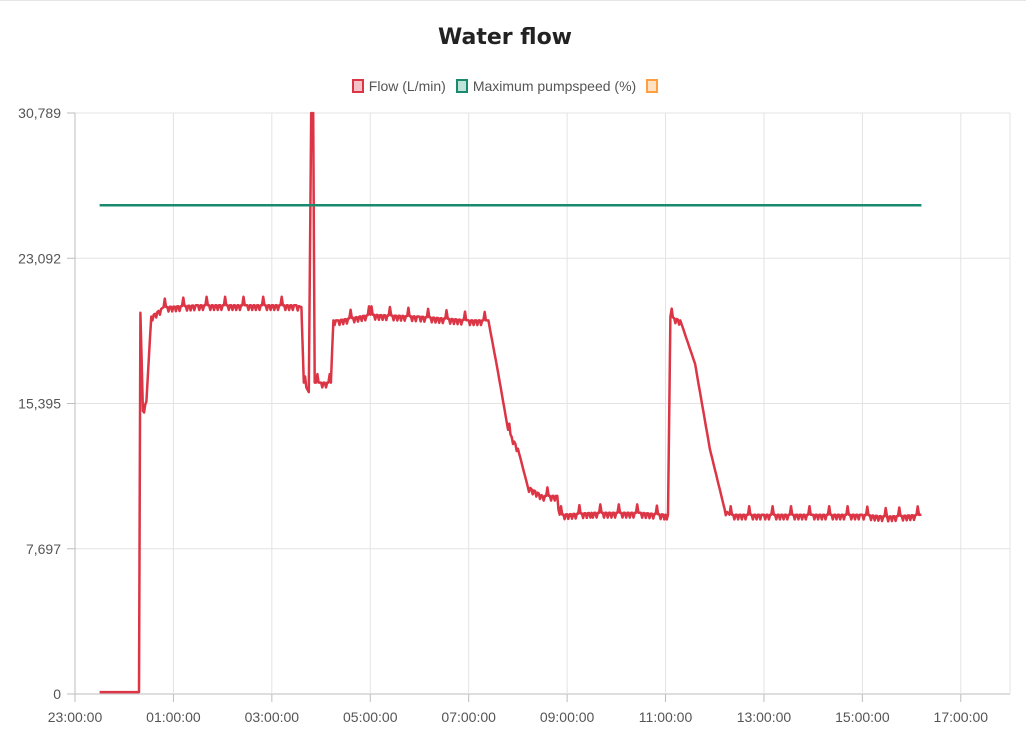 This screenshot has width=1026, height=744. I want to click on legend-label-pumpspeed: Maximum pumpspeed (%), so click(554, 86).